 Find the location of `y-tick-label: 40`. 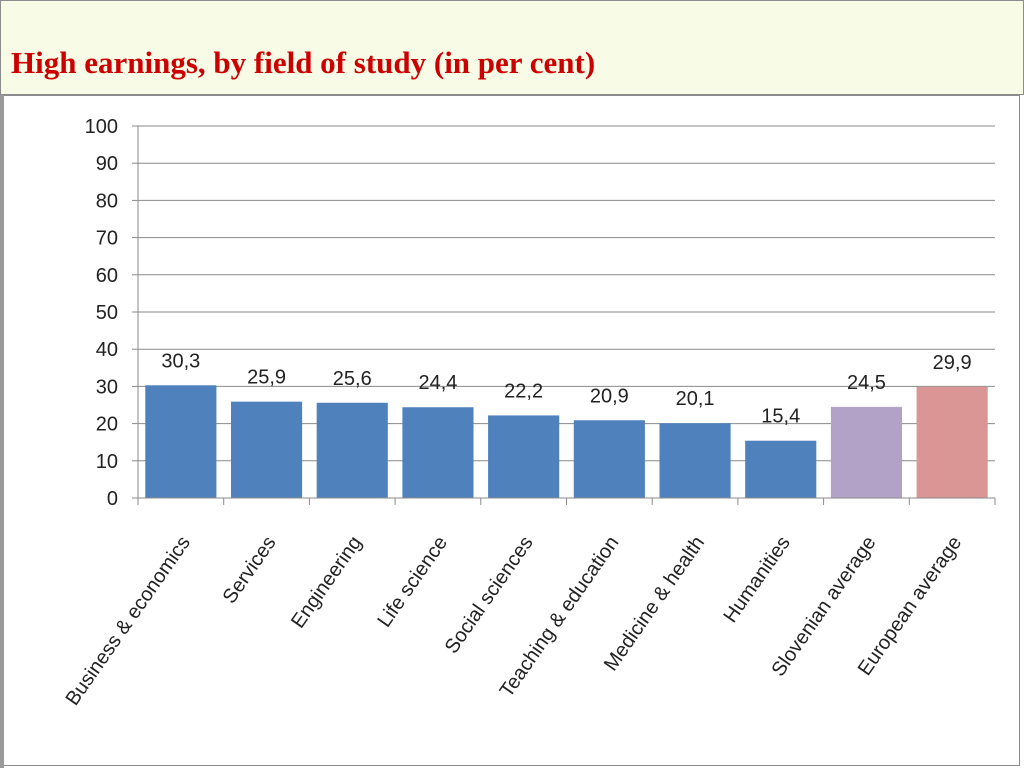

y-tick-label: 40 is located at coordinates (107, 350).